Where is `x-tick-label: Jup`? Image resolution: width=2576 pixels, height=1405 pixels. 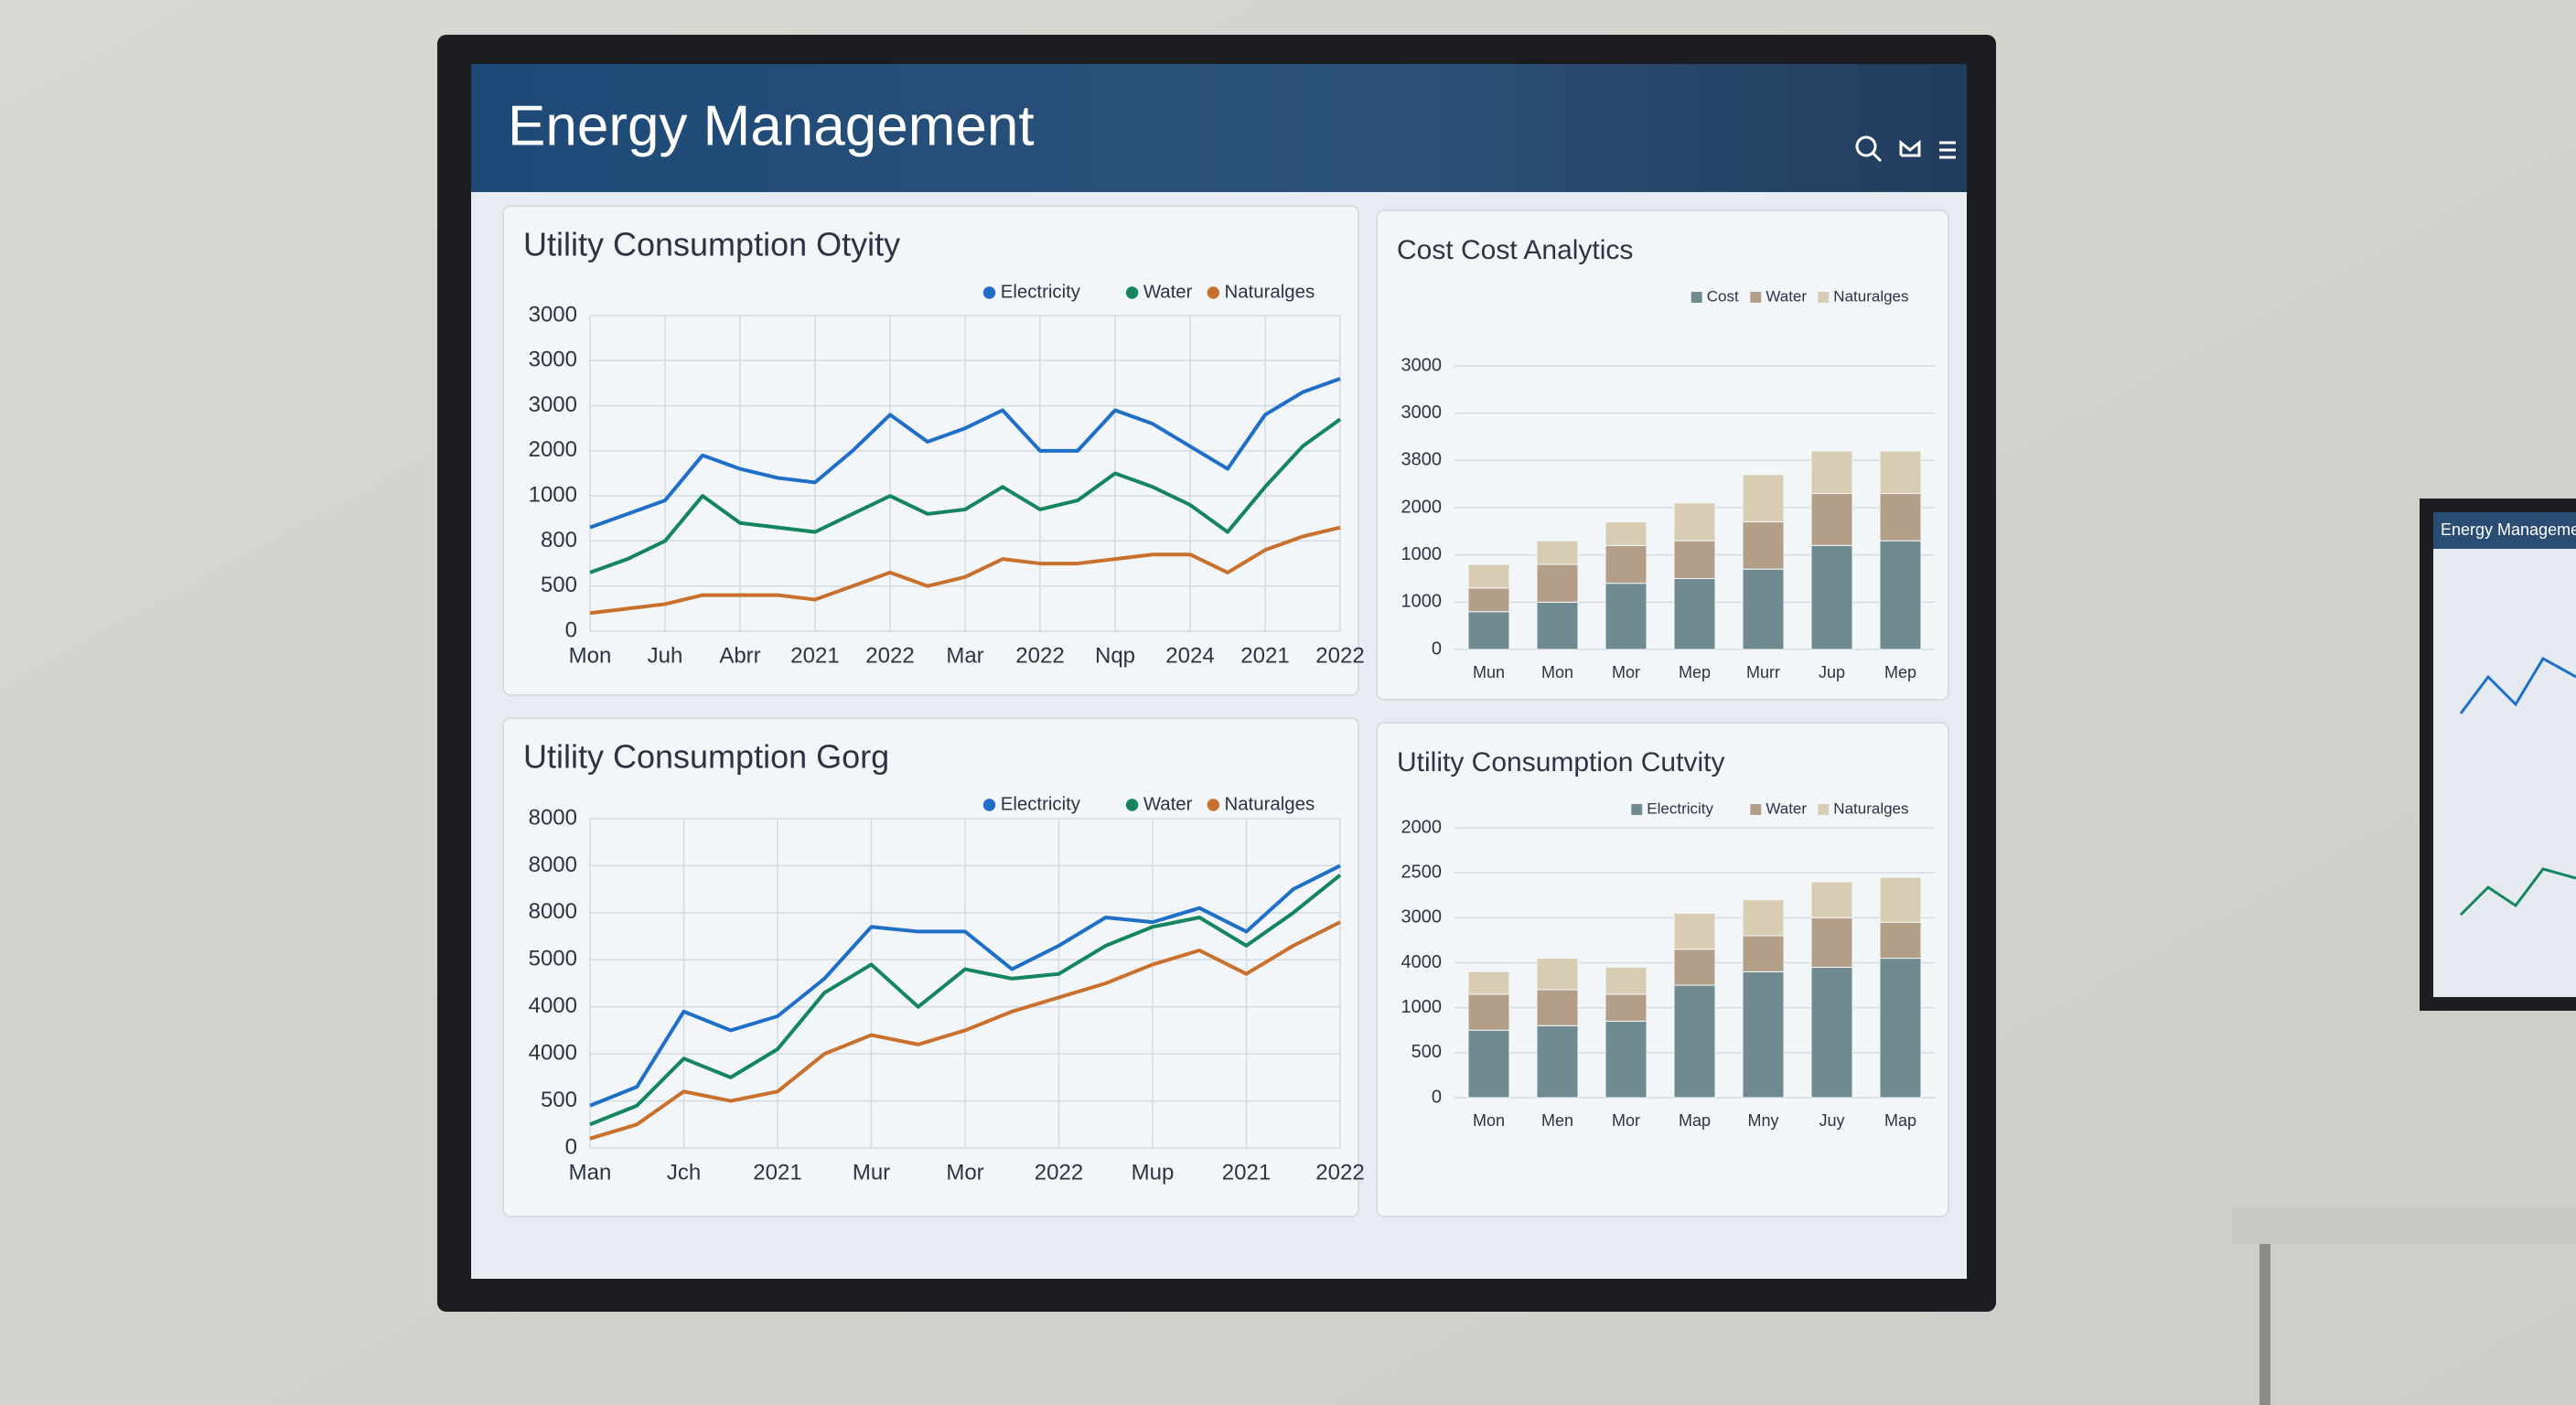 x-tick-label: Jup is located at coordinates (1832, 672).